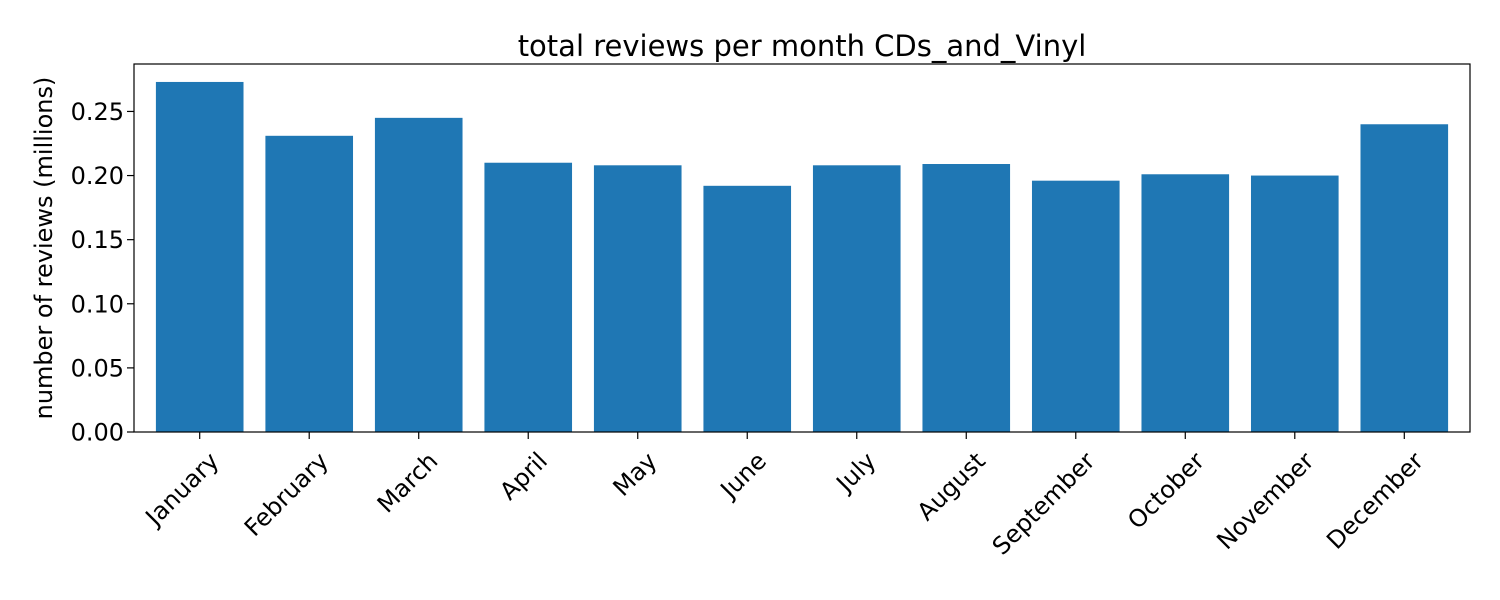 The image size is (1500, 600). What do you see at coordinates (1294, 304) in the screenshot?
I see `bar-november` at bounding box center [1294, 304].